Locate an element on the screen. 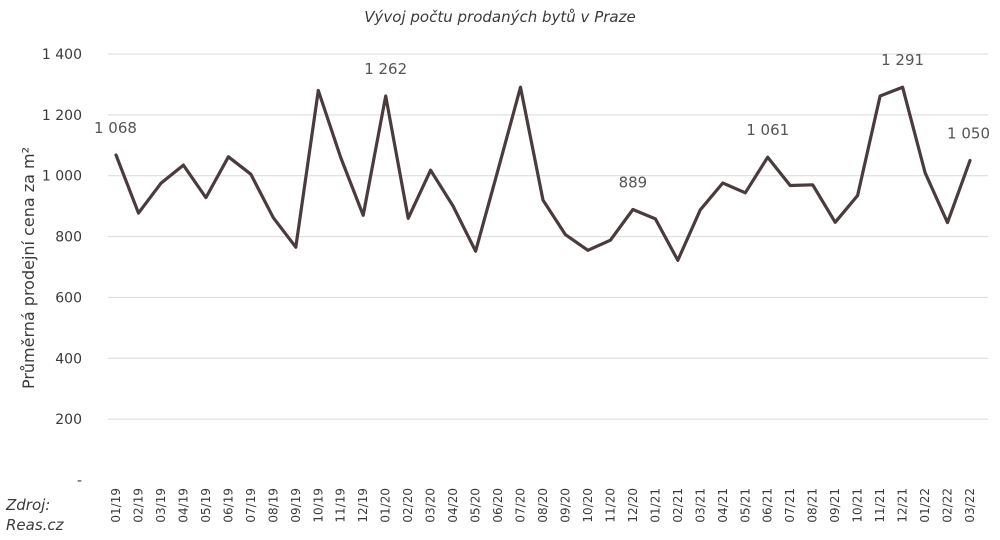  x-tick-label: 10/20 is located at coordinates (588, 505).